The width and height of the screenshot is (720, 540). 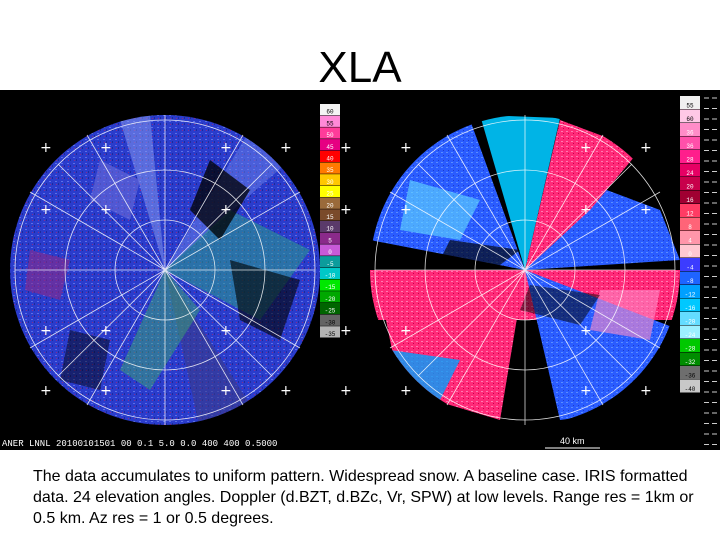 I want to click on left-scale-label: 5, so click(x=330, y=240).